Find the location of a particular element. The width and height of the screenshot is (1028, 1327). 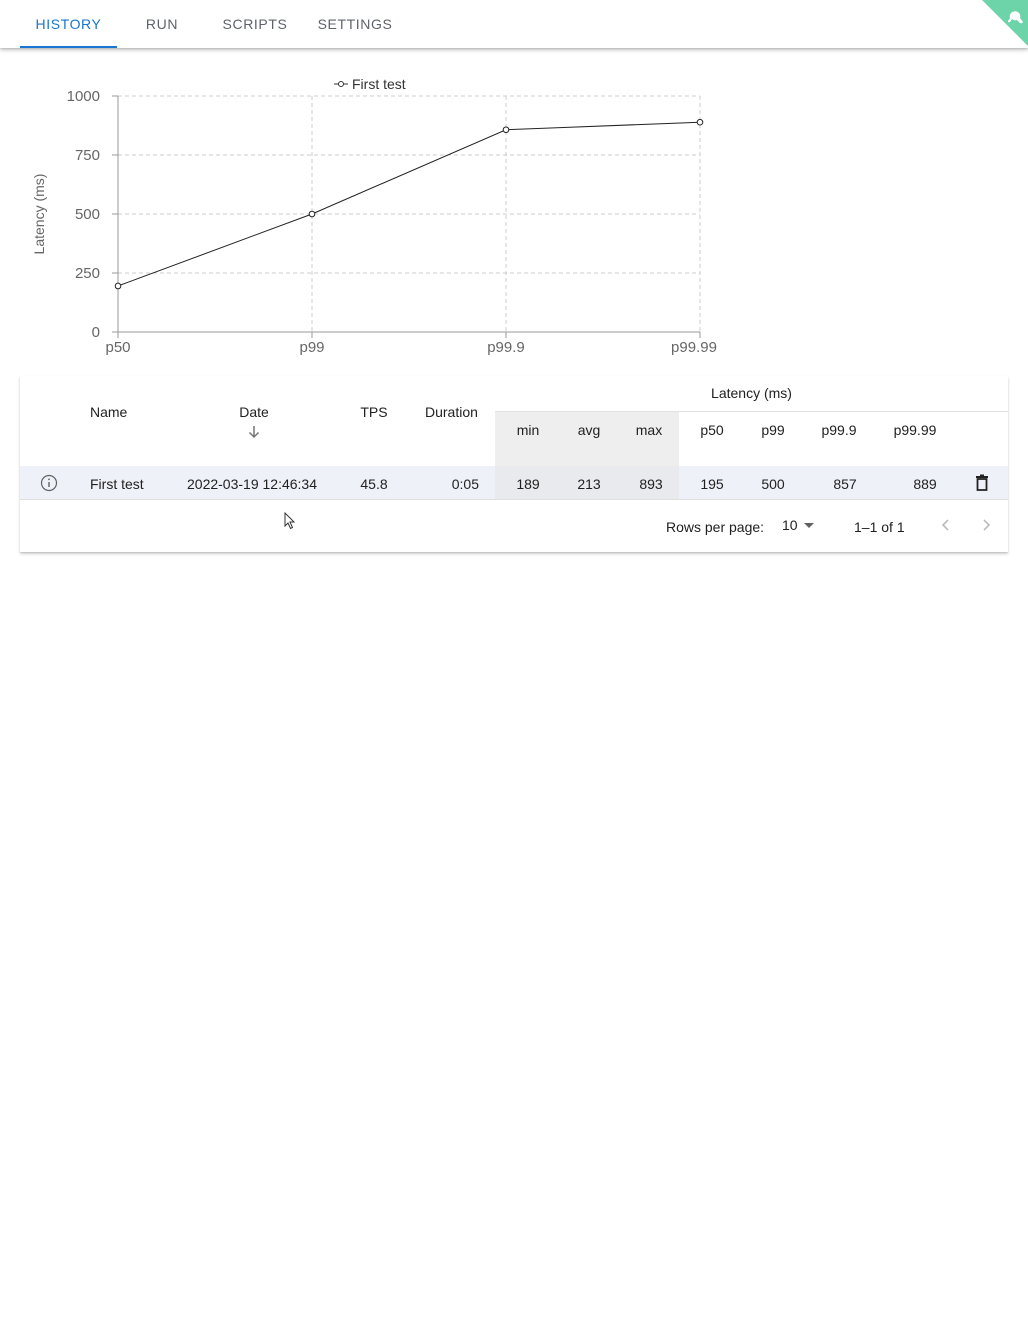

y-tick-label: 0 is located at coordinates (96, 332).